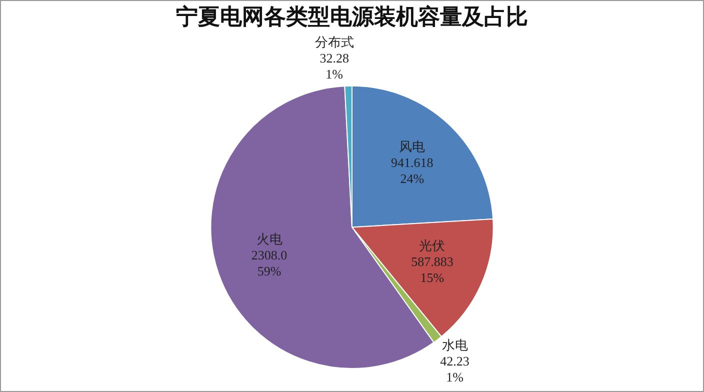  Describe the element at coordinates (269, 238) in the screenshot. I see `slice-label: 火电` at that location.